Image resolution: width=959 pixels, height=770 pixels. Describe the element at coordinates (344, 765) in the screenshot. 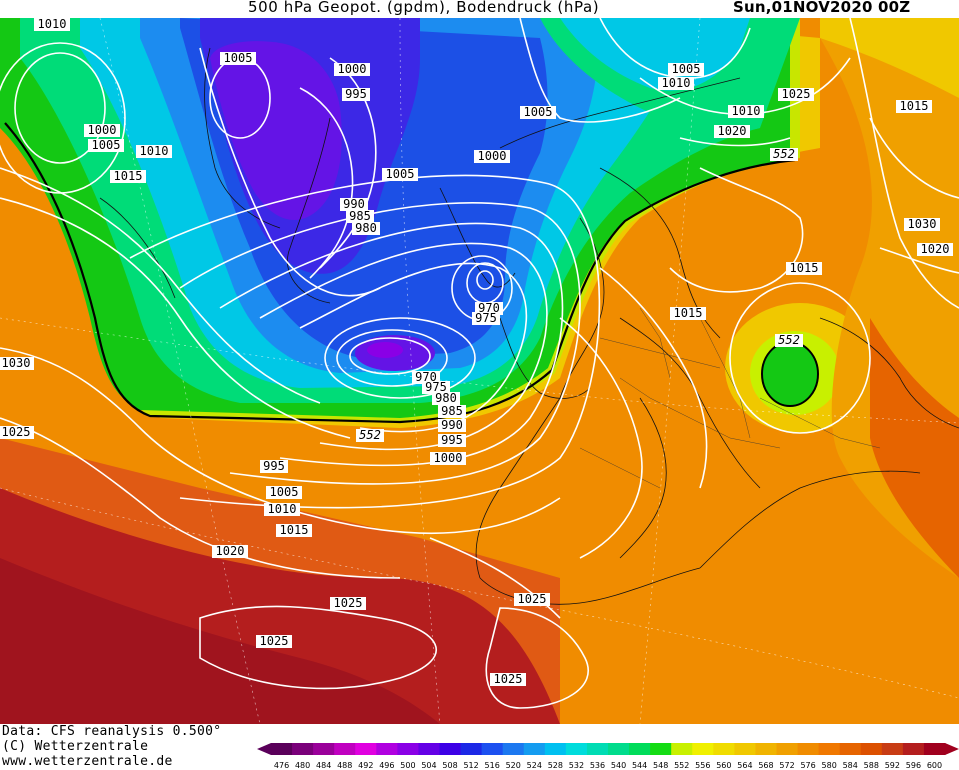

I see `legend-tick-label: 488` at that location.